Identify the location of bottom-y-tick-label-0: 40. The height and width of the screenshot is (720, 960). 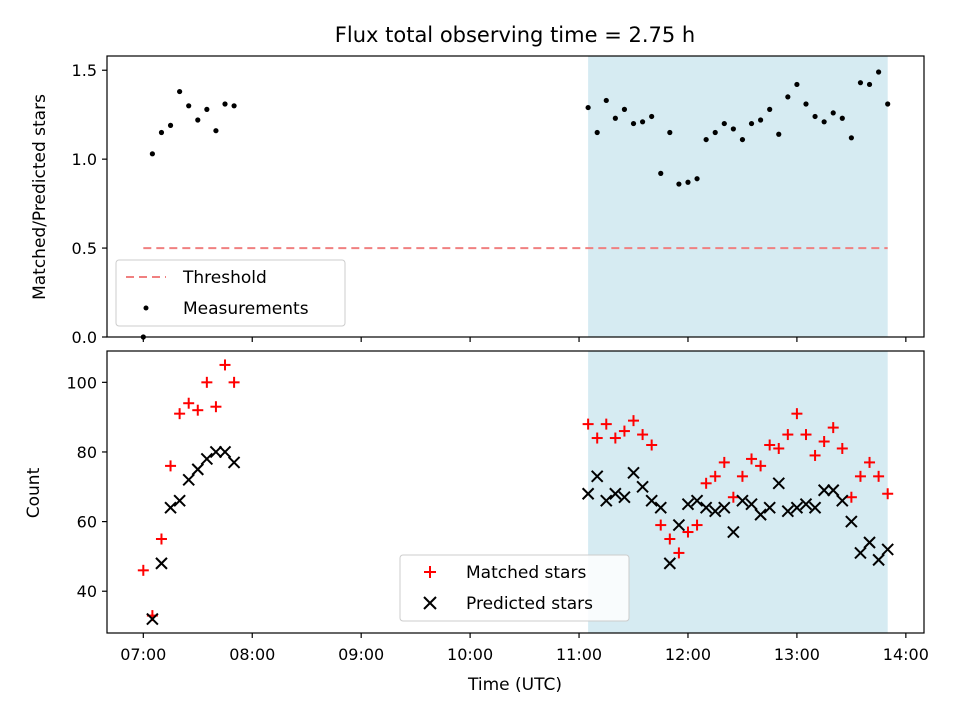
(87, 591).